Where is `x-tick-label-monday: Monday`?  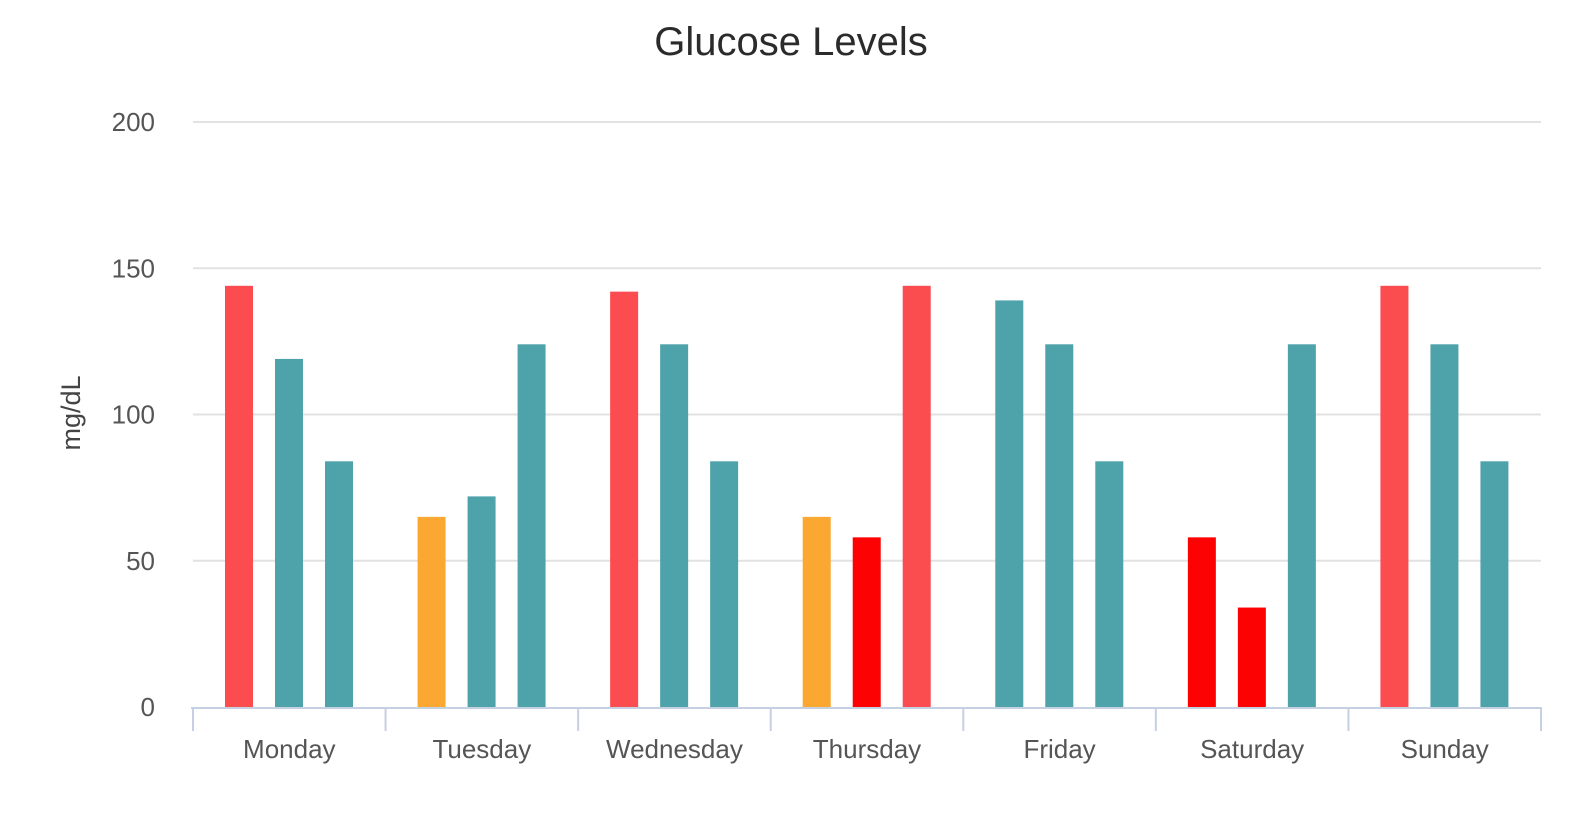
x-tick-label-monday: Monday is located at coordinates (289, 749).